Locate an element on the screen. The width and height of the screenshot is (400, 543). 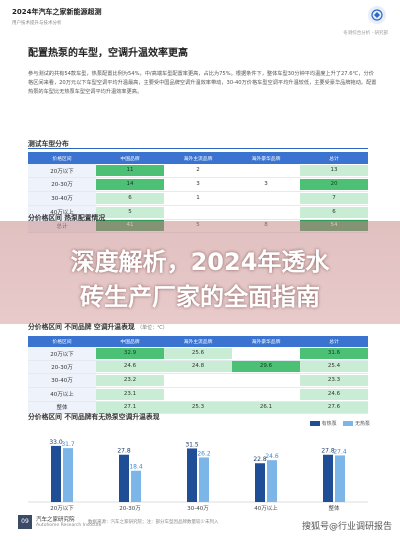
x-tick-label: 30-40万 is located at coordinates (198, 508).